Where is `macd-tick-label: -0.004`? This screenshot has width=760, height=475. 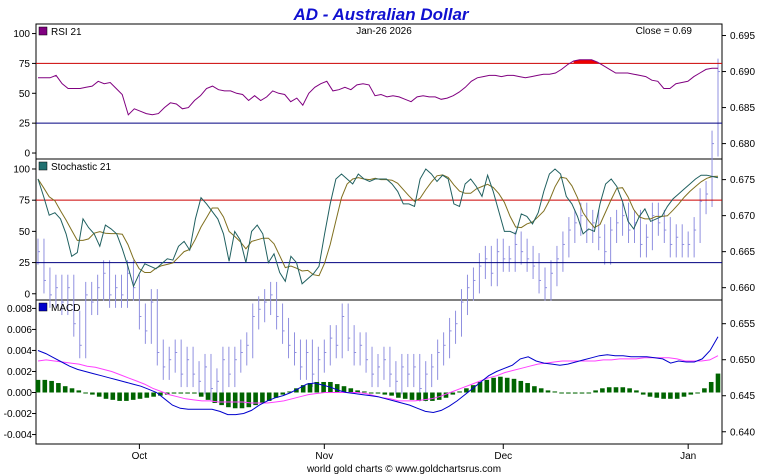 macd-tick-label: -0.004 is located at coordinates (18, 435).